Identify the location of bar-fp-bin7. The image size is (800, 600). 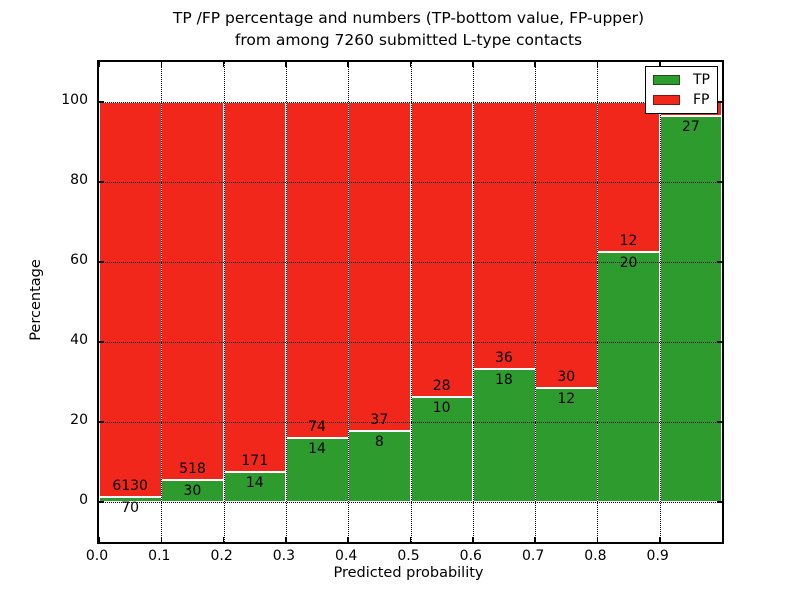
(566, 245).